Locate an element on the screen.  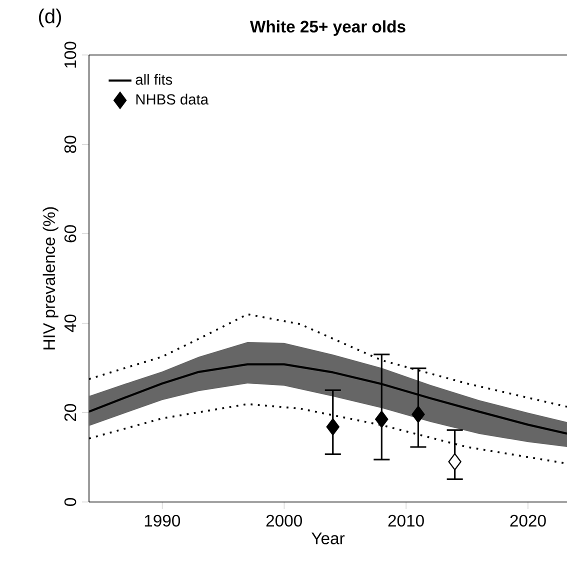
y-tick-label: 60 is located at coordinates (70, 233).